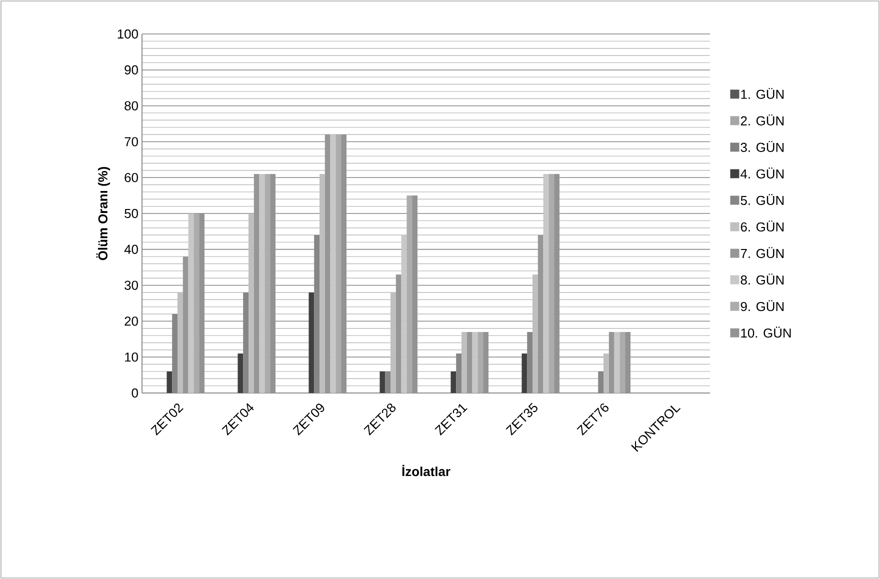 The image size is (880, 579). Describe the element at coordinates (131, 213) in the screenshot. I see `y-tick-label: 50` at that location.